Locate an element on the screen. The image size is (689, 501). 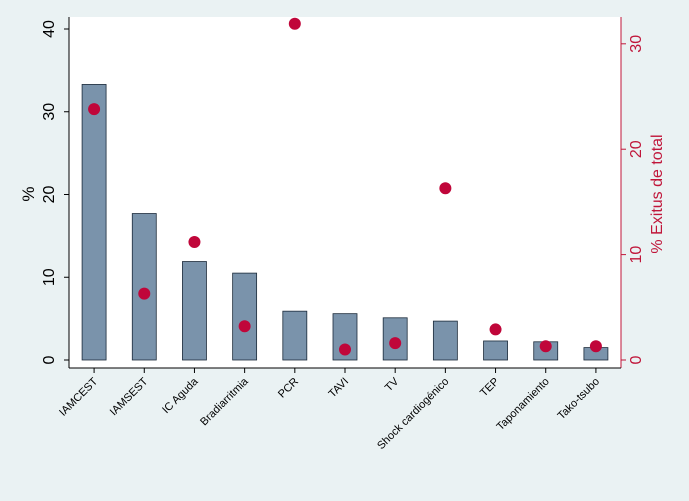
x-tick-label: IAMCEST is located at coordinates (78, 396).